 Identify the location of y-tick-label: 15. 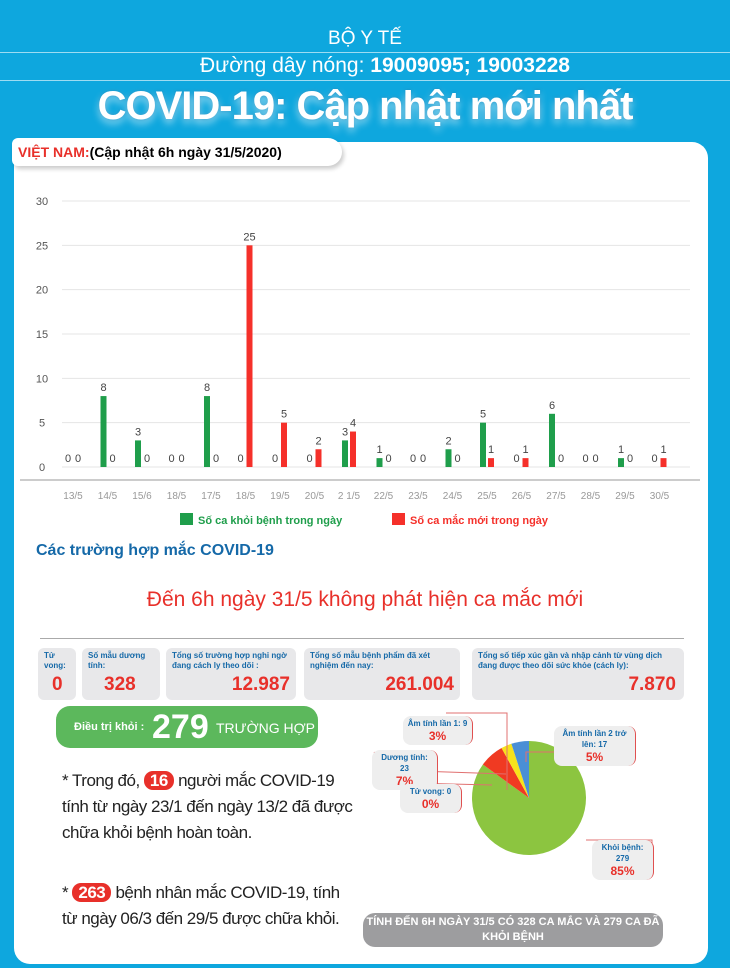
(42, 335).